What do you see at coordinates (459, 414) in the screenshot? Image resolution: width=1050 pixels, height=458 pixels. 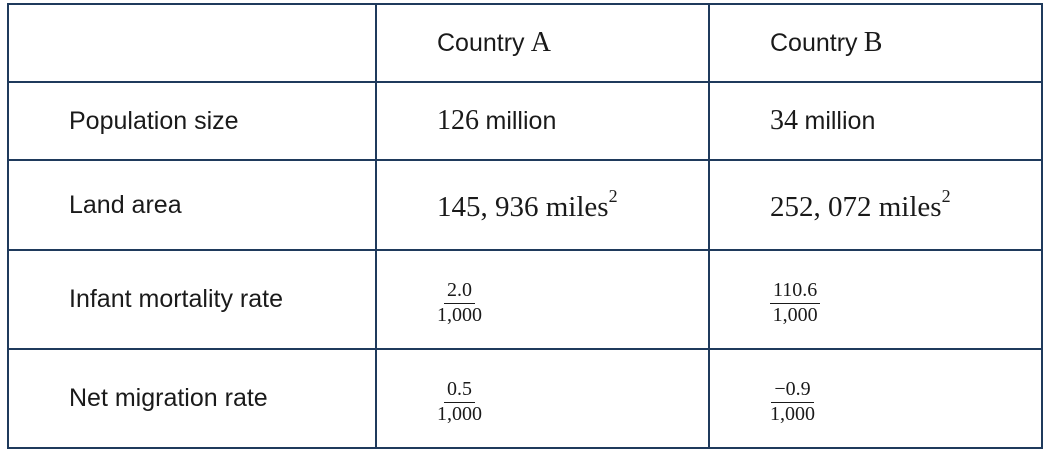 I see `net-migration-a-denominator: 1,000` at bounding box center [459, 414].